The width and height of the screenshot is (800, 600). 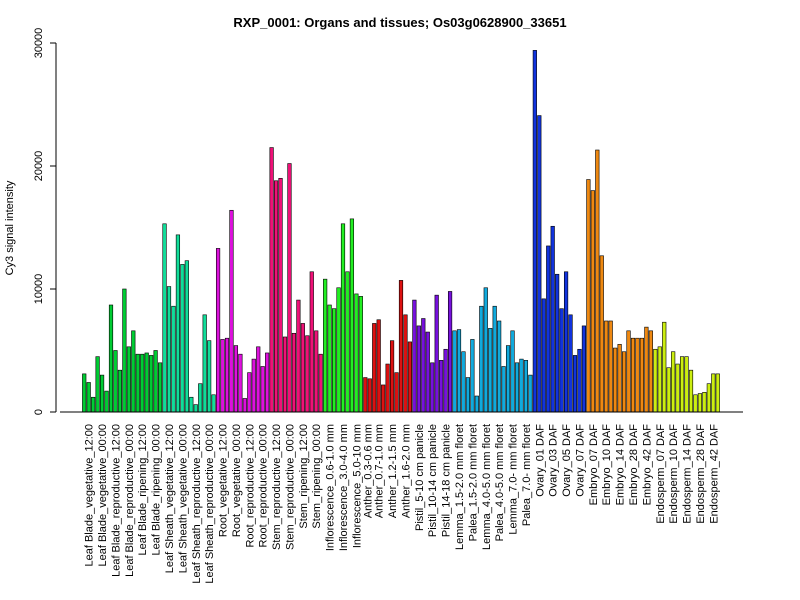 What do you see at coordinates (39, 43) in the screenshot?
I see `y-tick-label: 30000` at bounding box center [39, 43].